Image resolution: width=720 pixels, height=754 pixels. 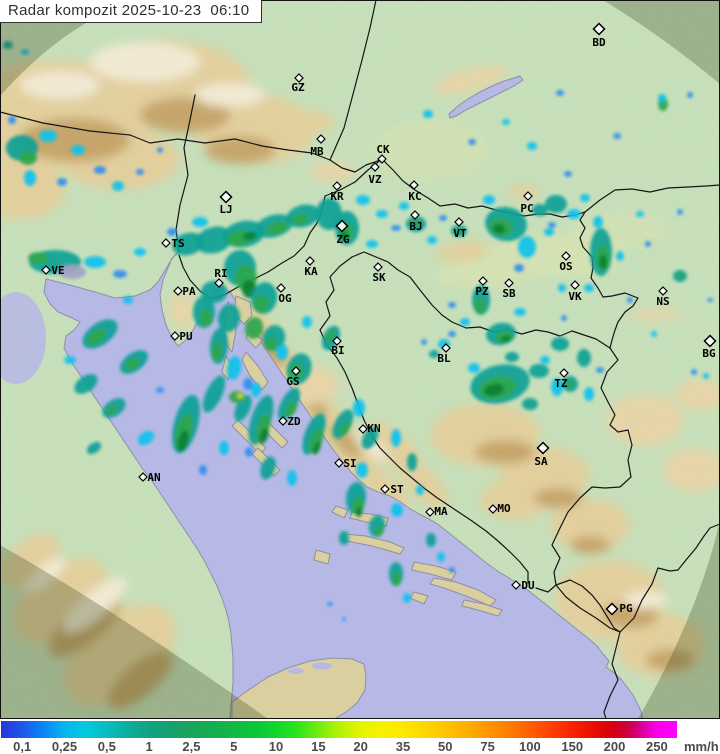 What do you see at coordinates (441, 511) in the screenshot?
I see `svg-text: MA` at bounding box center [441, 511].